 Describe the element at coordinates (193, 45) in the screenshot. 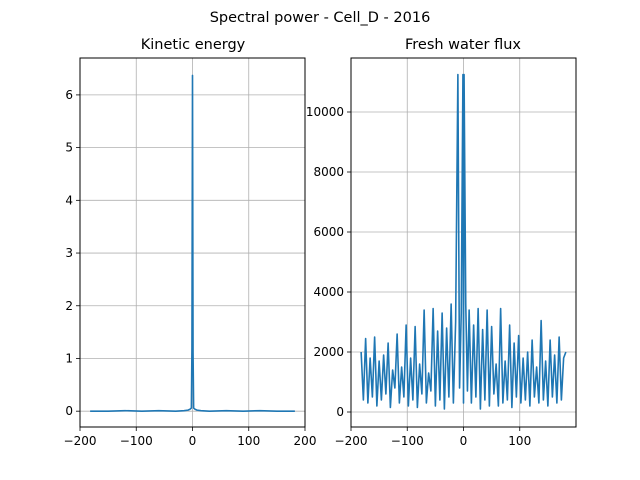

I see `subplot-title-kinetic-energy: Kinetic energy` at that location.